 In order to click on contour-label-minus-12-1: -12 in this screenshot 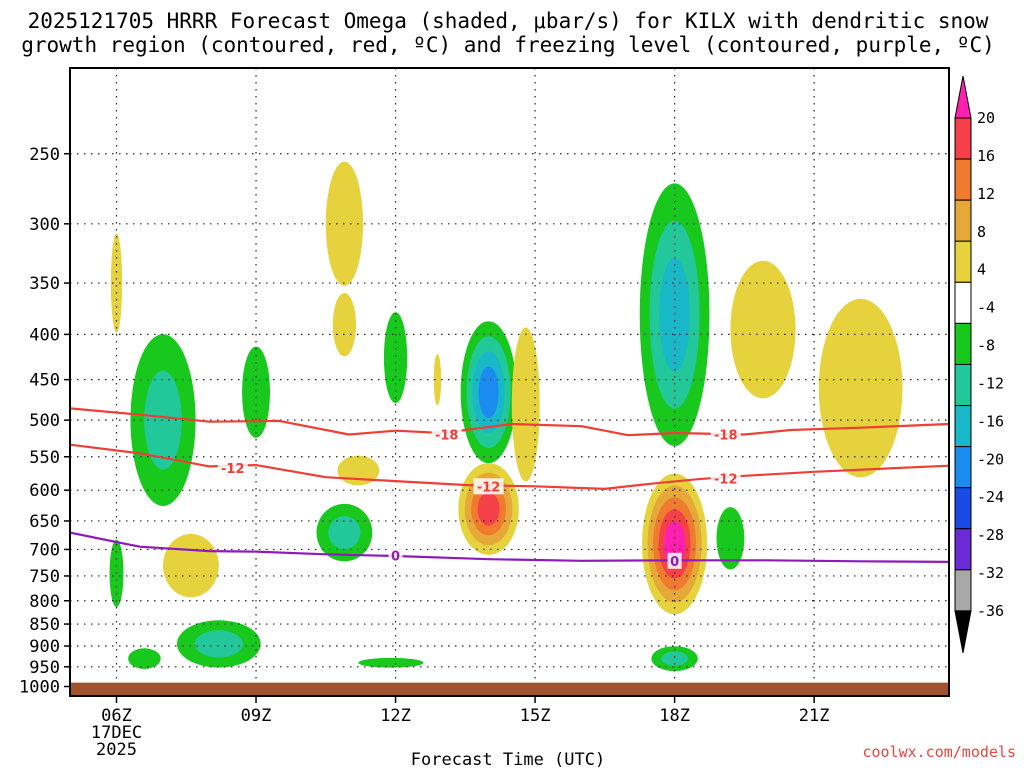, I will do `click(489, 487)`.